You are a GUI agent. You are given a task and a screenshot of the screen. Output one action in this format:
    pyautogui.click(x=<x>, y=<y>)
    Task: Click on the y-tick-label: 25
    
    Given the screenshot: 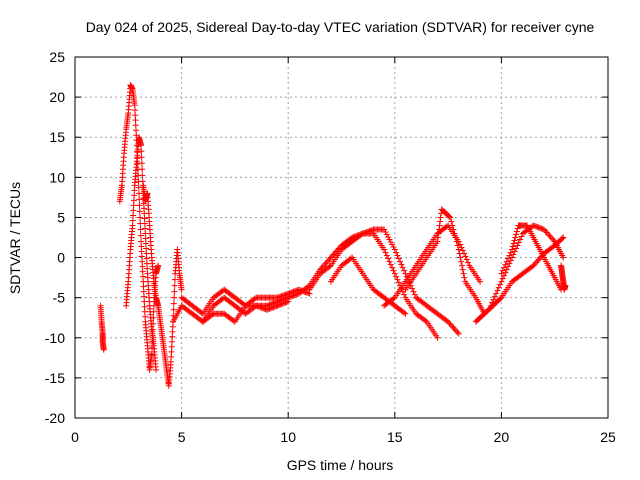 What is the action you would take?
    pyautogui.click(x=57, y=57)
    